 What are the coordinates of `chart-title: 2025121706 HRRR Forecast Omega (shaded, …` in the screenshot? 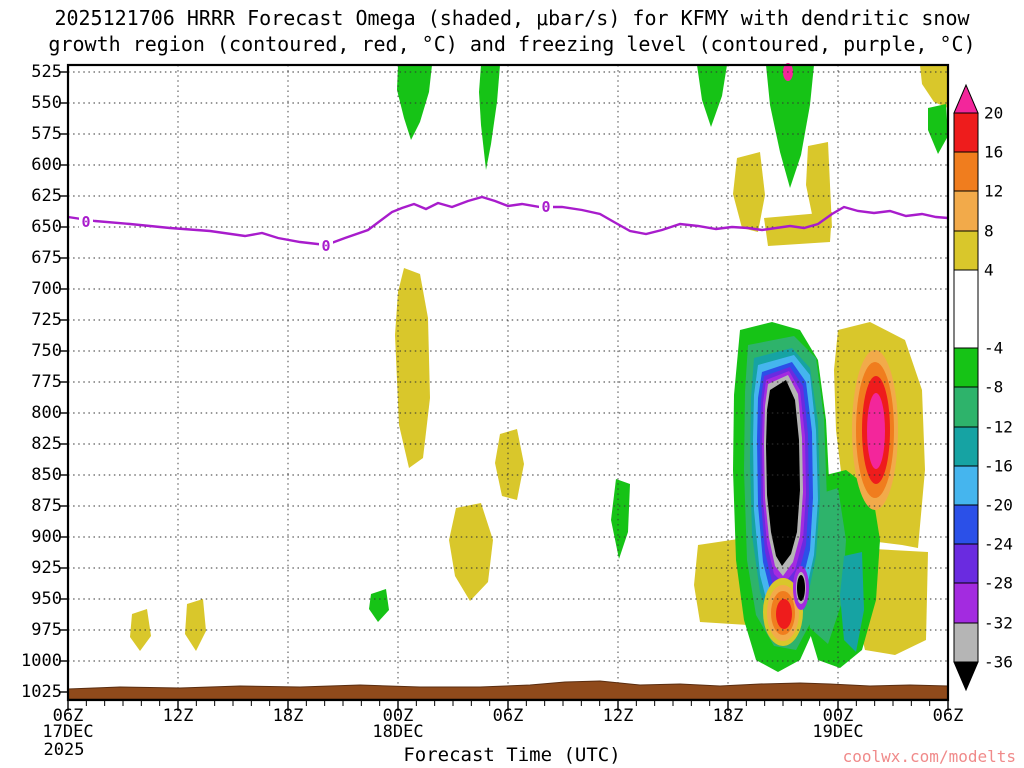 It's located at (512, 31).